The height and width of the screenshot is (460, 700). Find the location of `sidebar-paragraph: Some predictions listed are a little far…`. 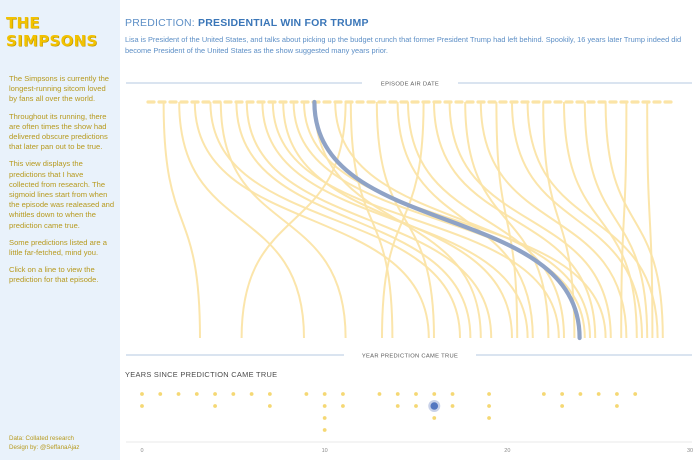

sidebar-paragraph: Some predictions listed are a little far… is located at coordinates (58, 247).